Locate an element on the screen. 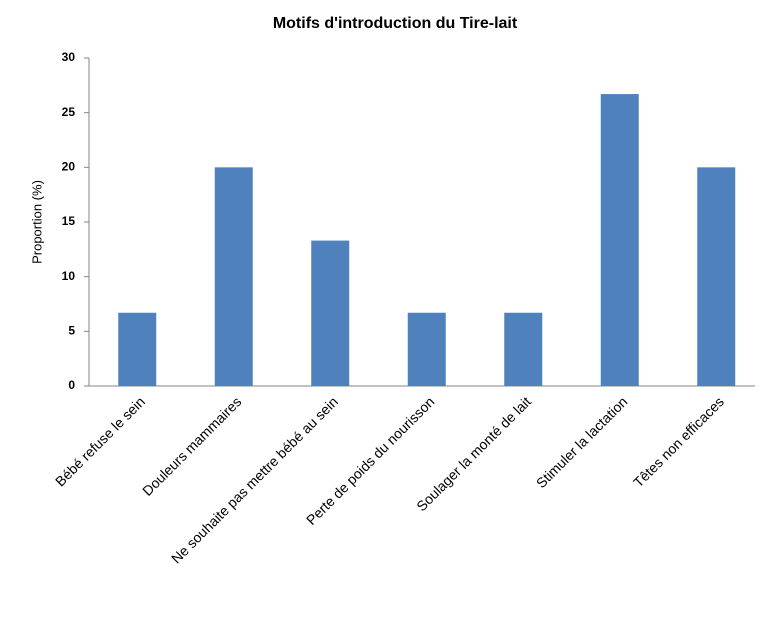  x-tick-label: Stimuler la lactation is located at coordinates (582, 442).